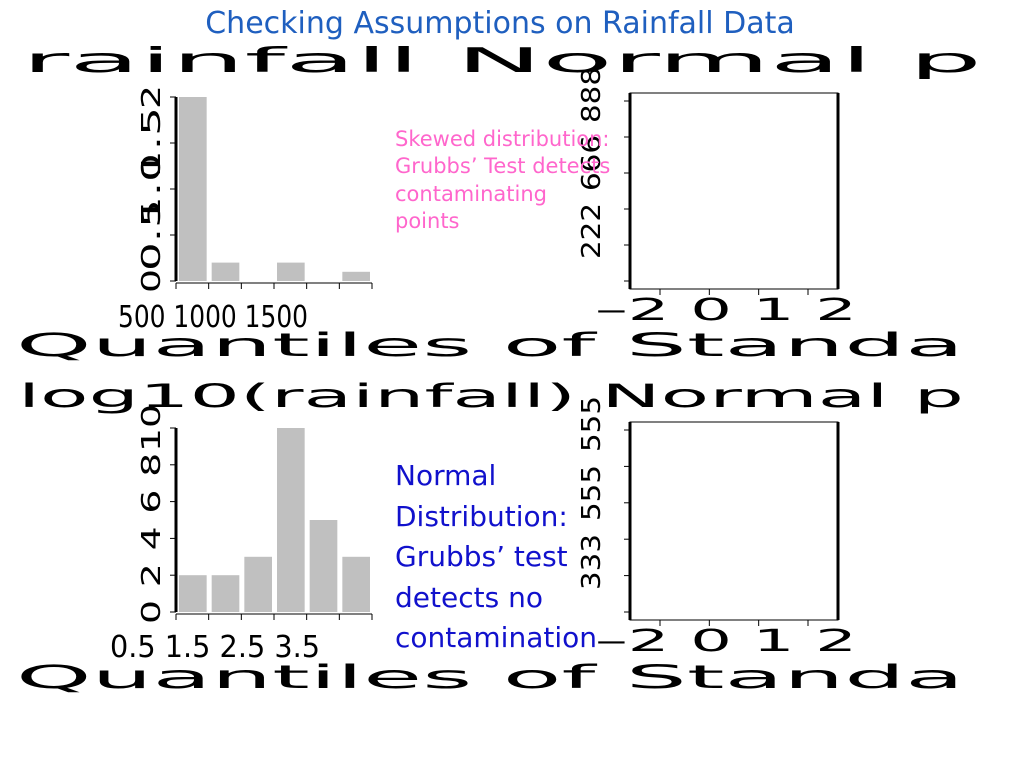 The height and width of the screenshot is (768, 1024). I want to click on y-tick-label-2-3: 6, so click(152, 502).